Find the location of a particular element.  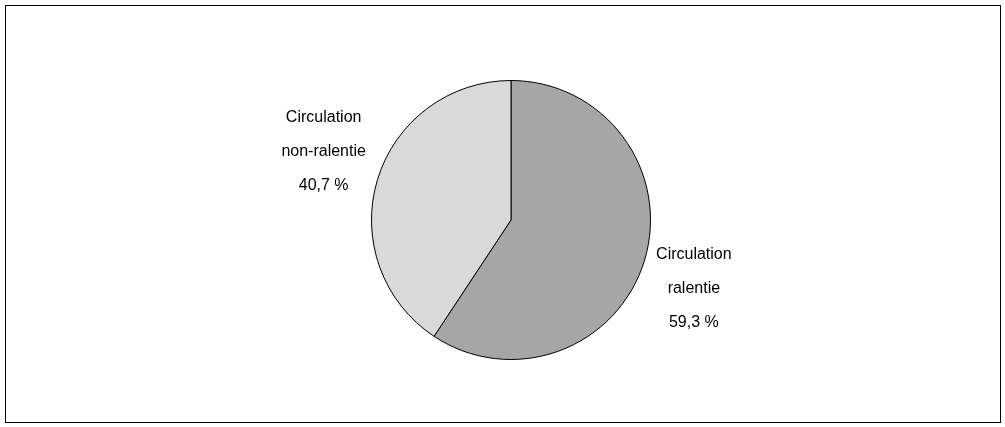

slice-label: Circulation ralentie is located at coordinates (694, 271).